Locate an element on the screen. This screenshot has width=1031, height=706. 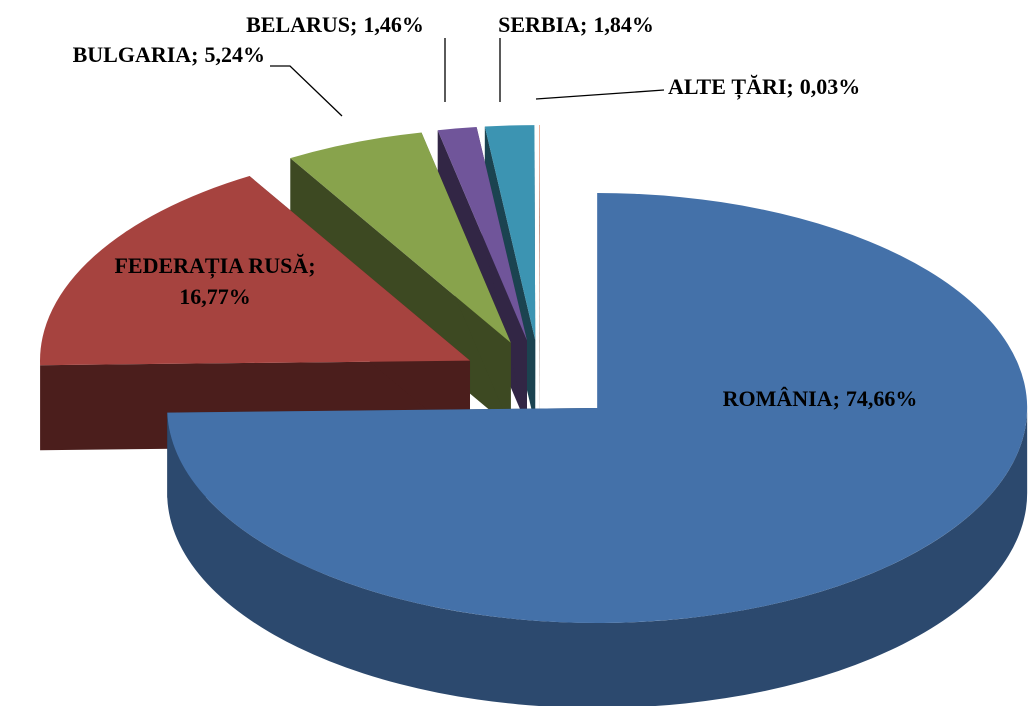
label-category: SERBIA is located at coordinates (539, 24).